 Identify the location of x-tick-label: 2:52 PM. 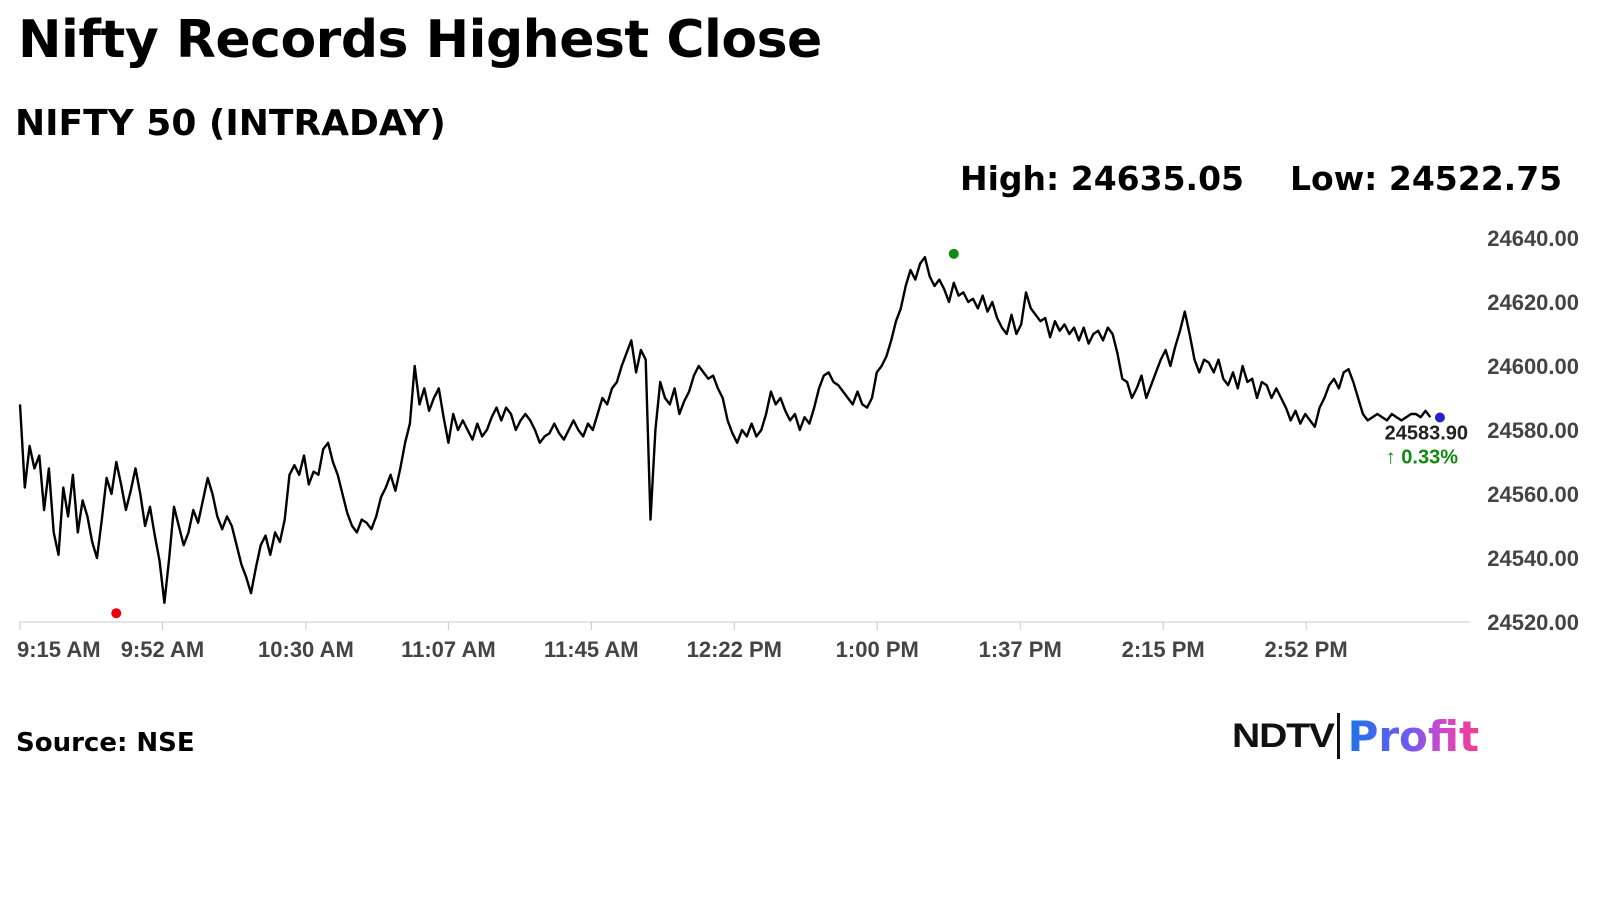
(1306, 649).